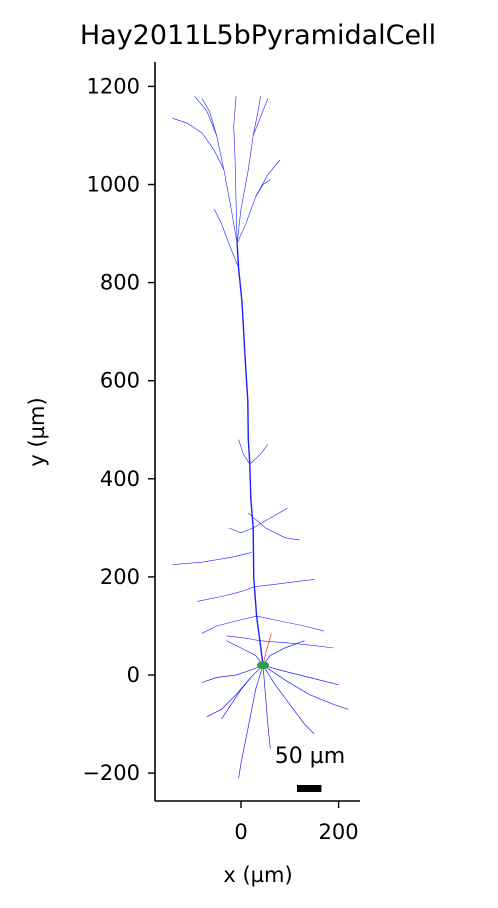 The height and width of the screenshot is (908, 498). Describe the element at coordinates (120, 577) in the screenshot. I see `y-tick-label: 200` at that location.